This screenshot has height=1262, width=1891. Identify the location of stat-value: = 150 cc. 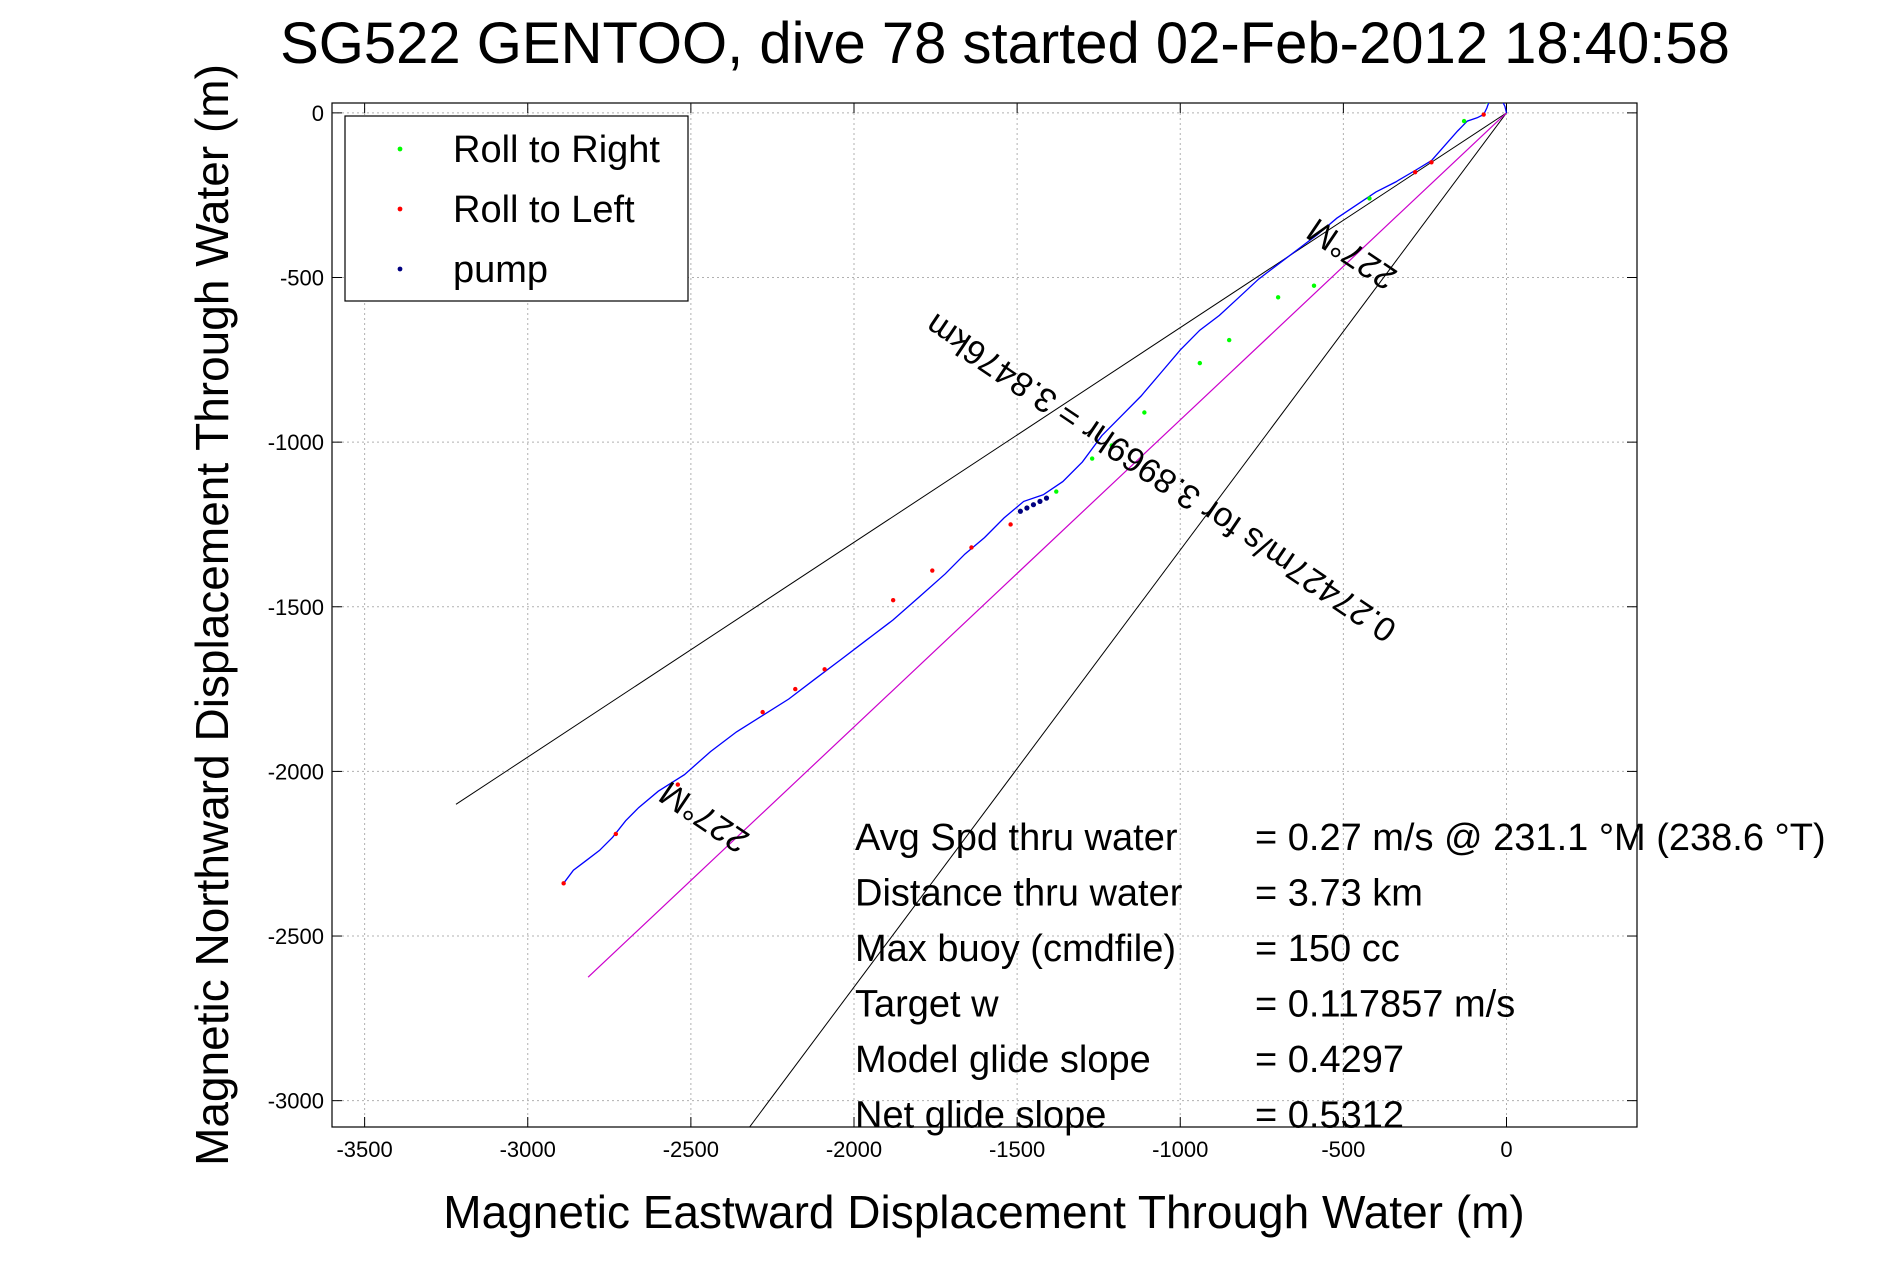
(1327, 949).